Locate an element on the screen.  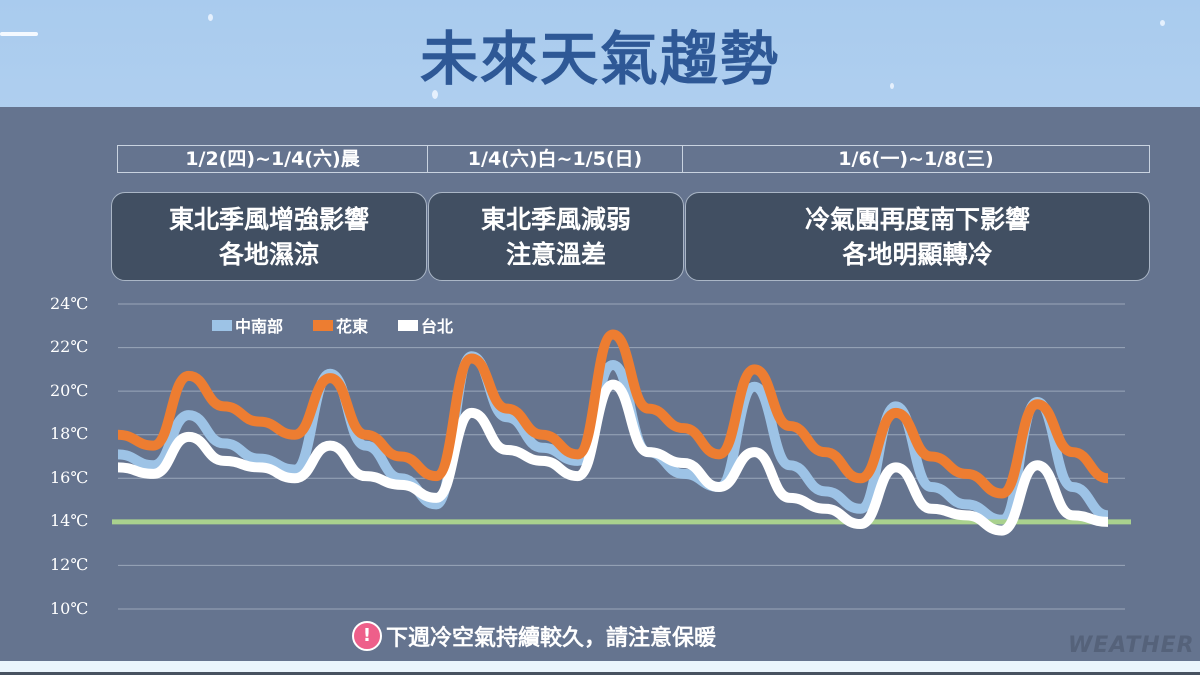
summary-line: 東北季風減弱 is located at coordinates (555, 219).